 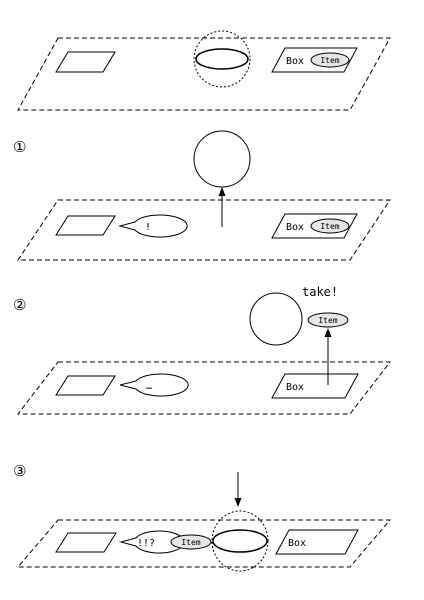 I want to click on scene-0: Box Item, so click(x=204, y=70).